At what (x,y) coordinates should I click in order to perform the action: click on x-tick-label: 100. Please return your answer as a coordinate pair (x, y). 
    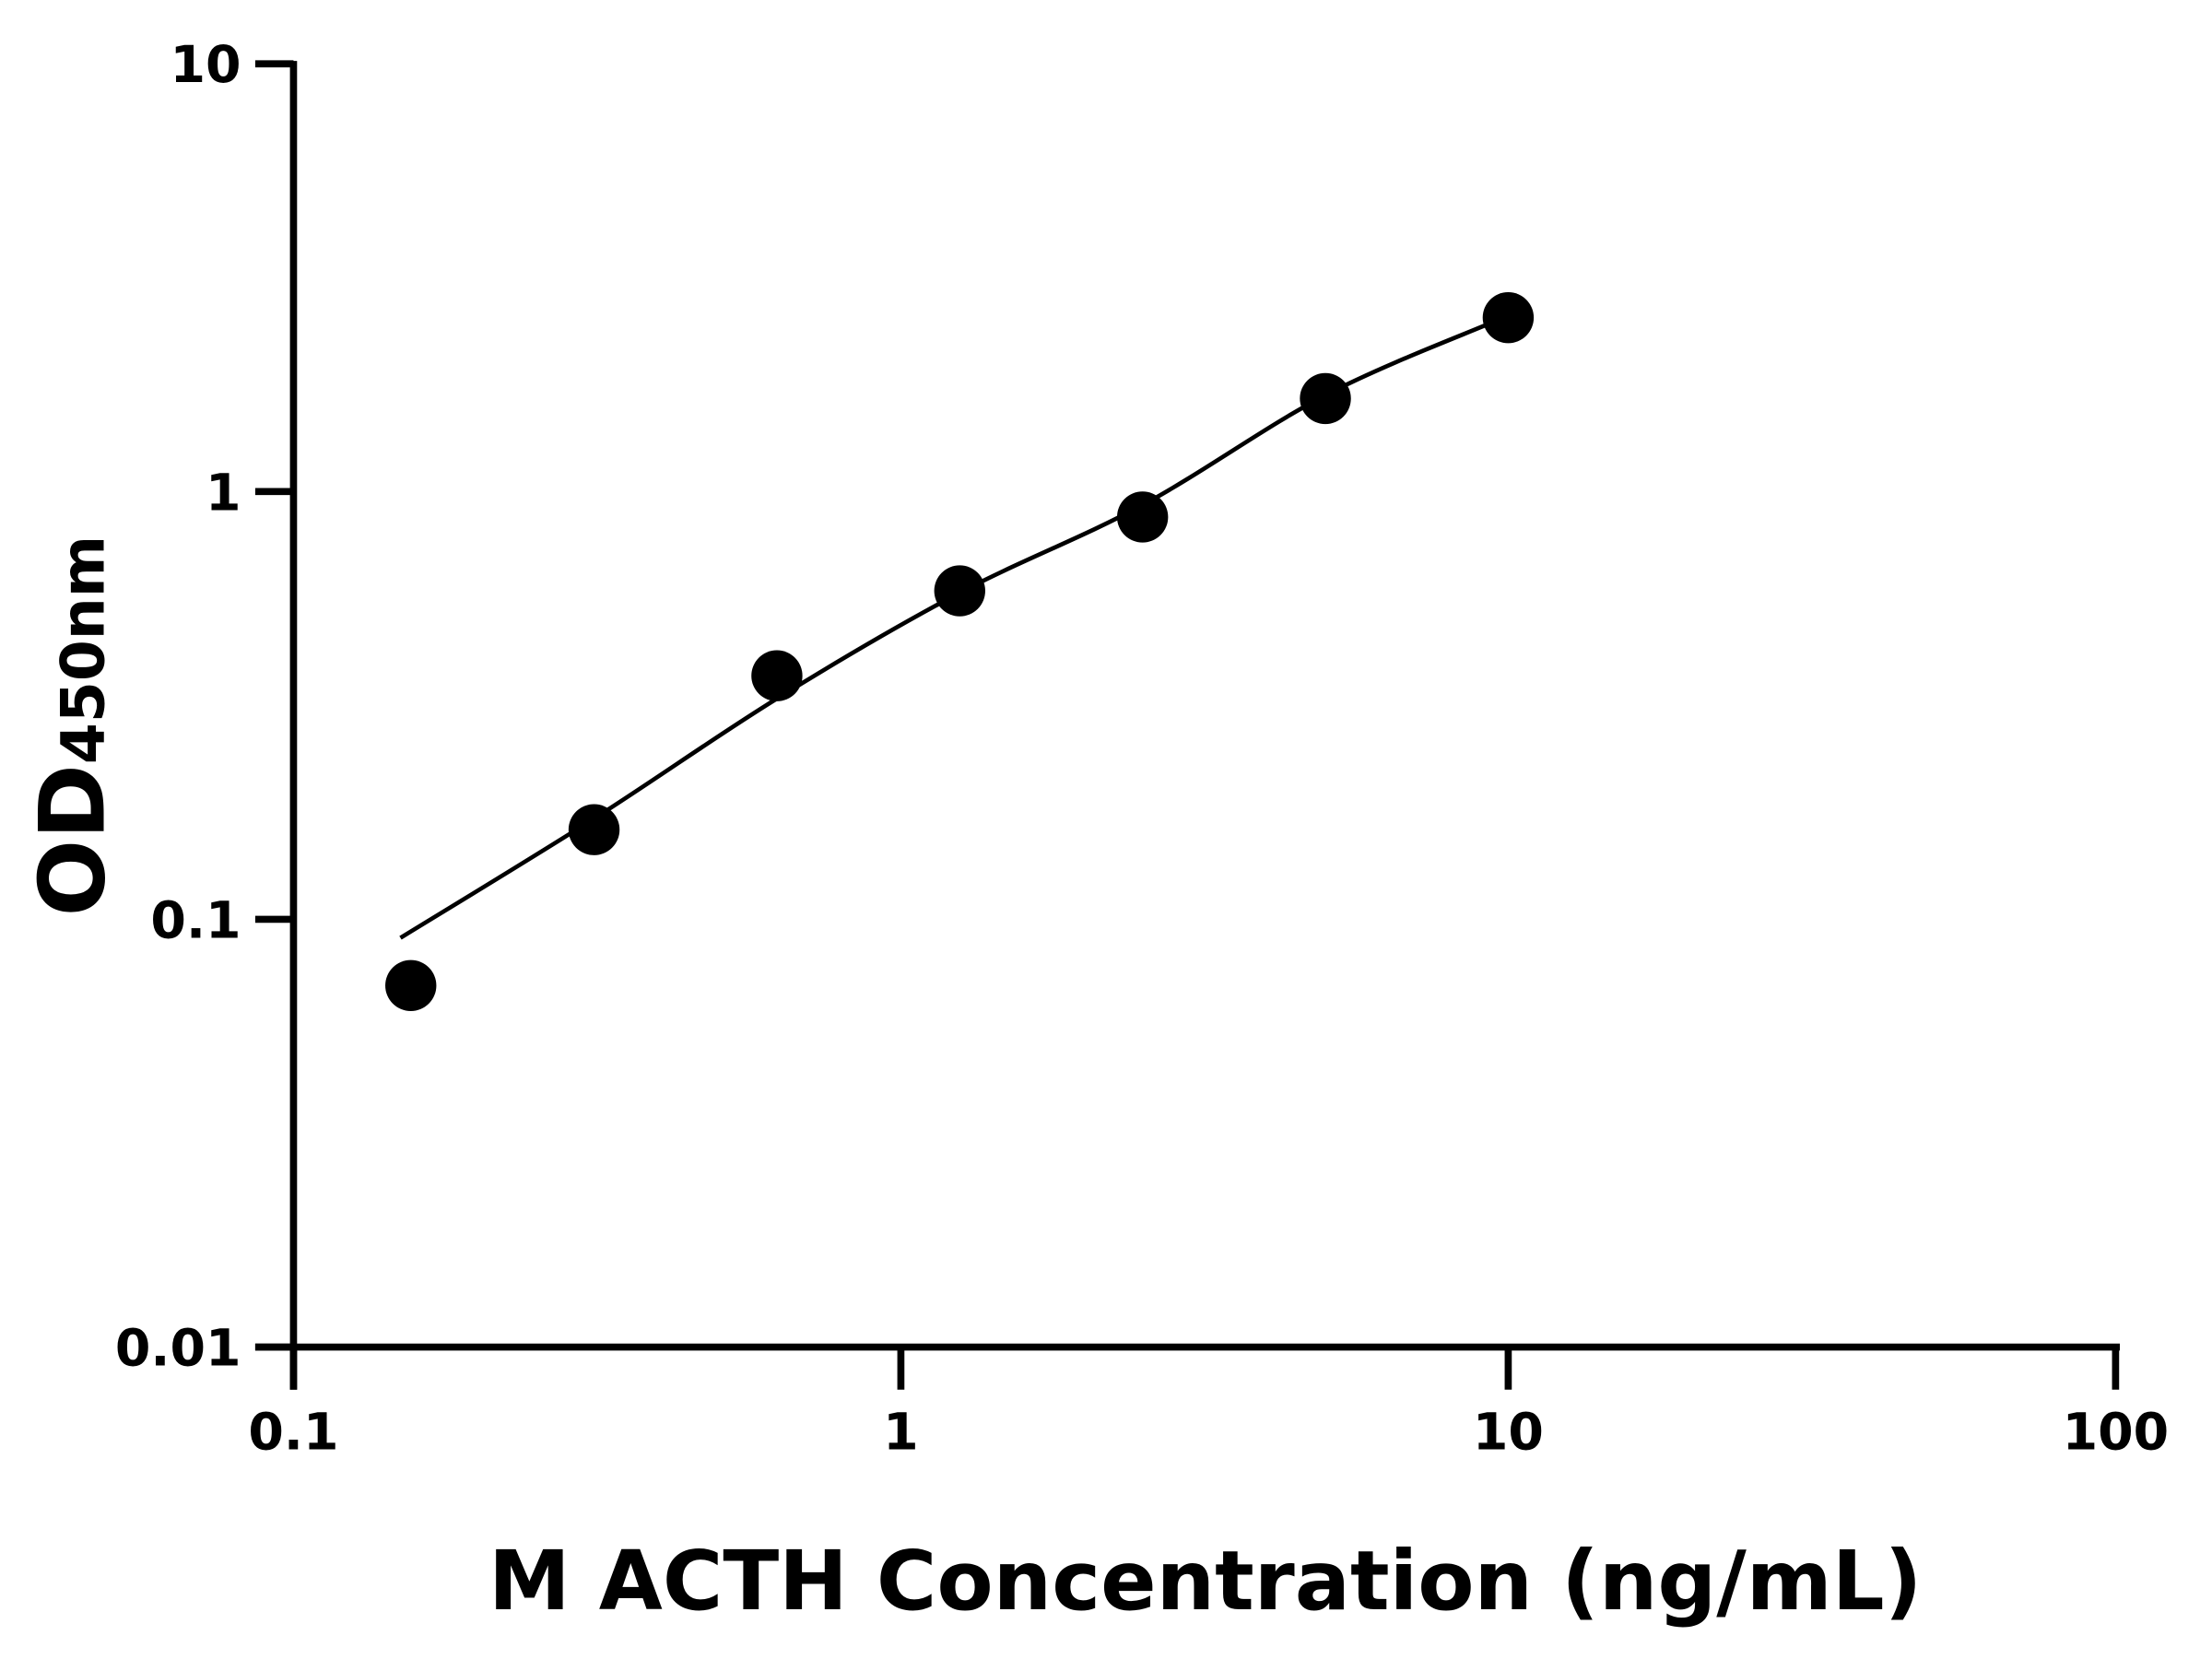
    Looking at the image, I should click on (2116, 1432).